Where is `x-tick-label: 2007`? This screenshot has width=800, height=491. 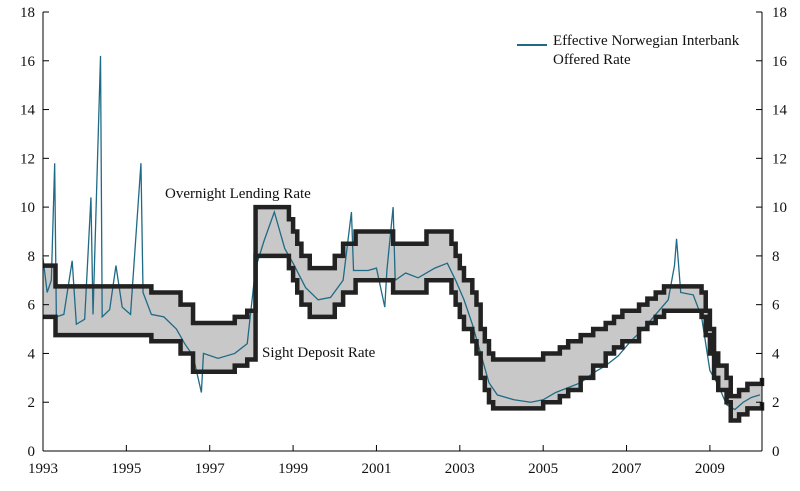 x-tick-label: 2007 is located at coordinates (627, 469).